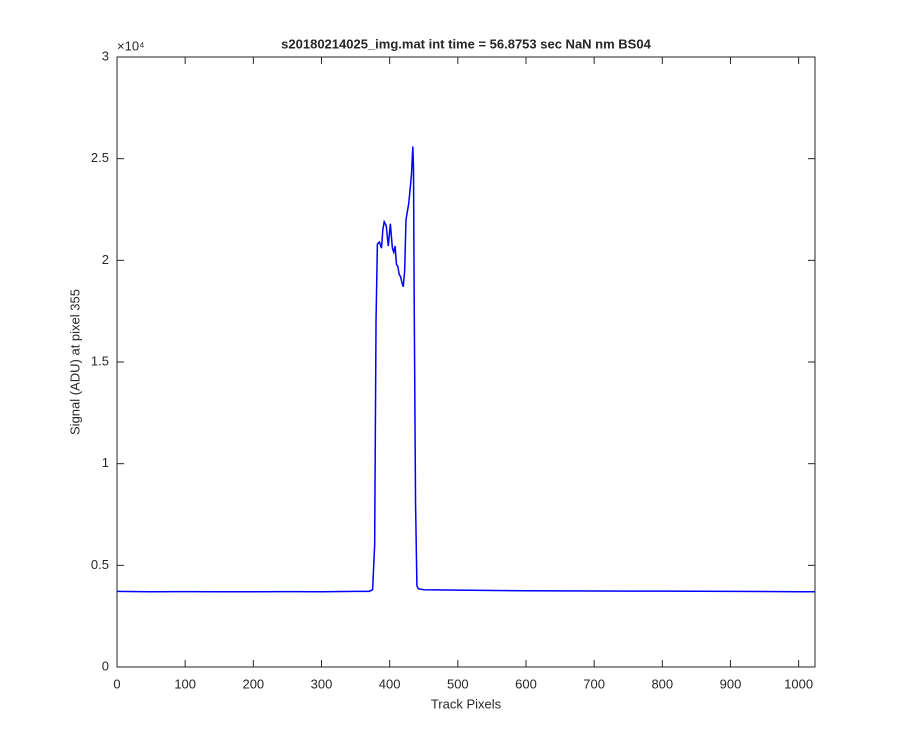  I want to click on x-tick-label: 200, so click(253, 683).